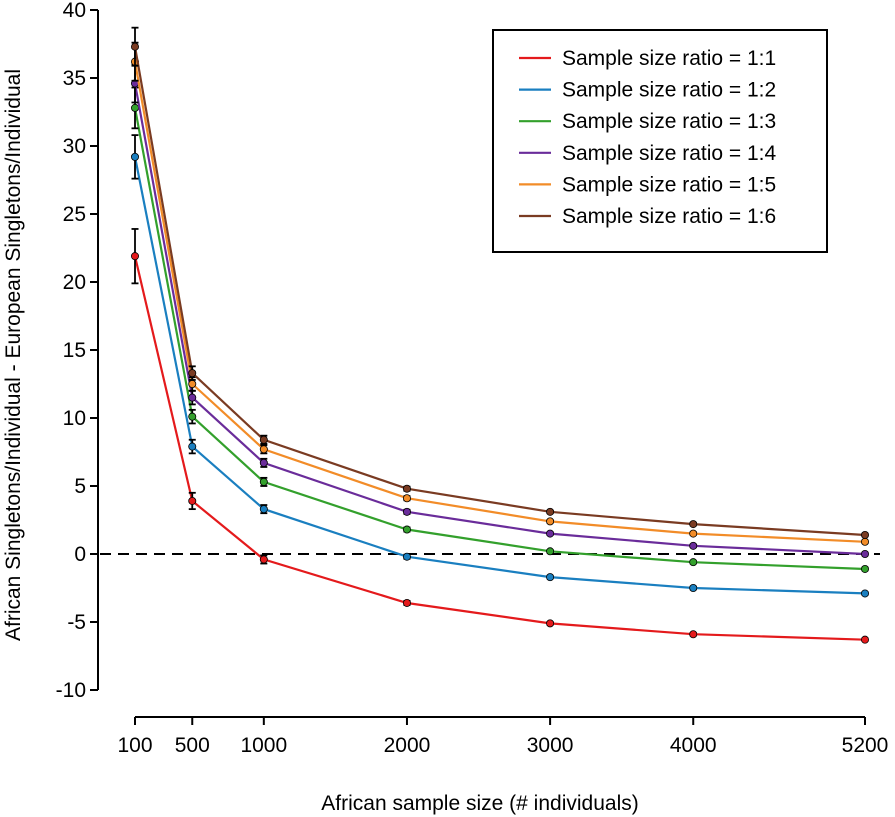 The height and width of the screenshot is (817, 895). Describe the element at coordinates (74, 146) in the screenshot. I see `y-tick-label: 30` at that location.